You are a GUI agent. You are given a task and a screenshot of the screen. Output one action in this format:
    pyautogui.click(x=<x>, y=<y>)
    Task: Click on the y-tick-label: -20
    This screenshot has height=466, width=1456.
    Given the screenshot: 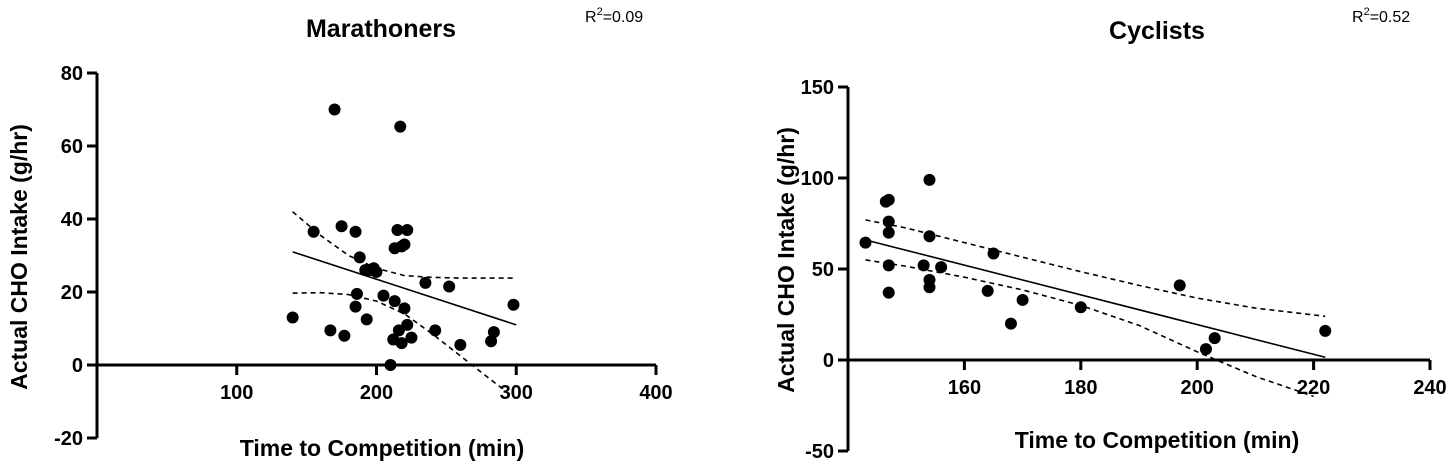 What is the action you would take?
    pyautogui.click(x=68, y=439)
    